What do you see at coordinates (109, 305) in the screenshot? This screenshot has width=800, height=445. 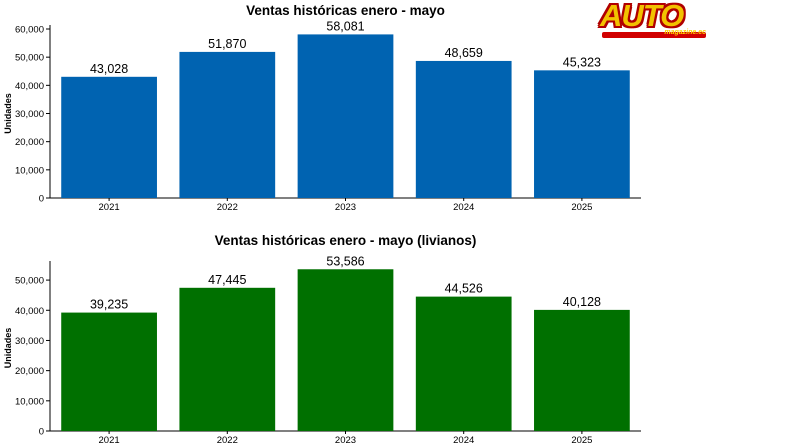 I see `data-label: 39,235` at bounding box center [109, 305].